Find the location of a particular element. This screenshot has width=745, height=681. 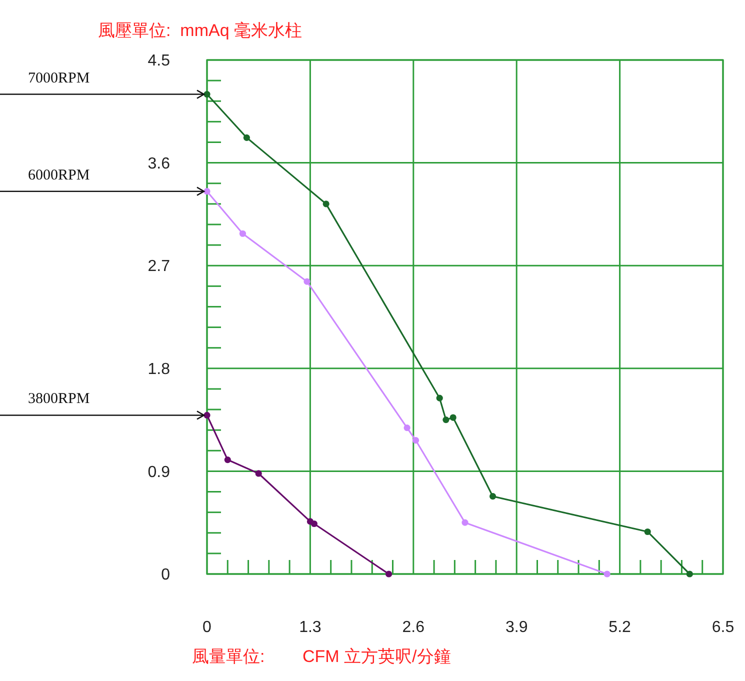

text: 3800RPM is located at coordinates (59, 399).